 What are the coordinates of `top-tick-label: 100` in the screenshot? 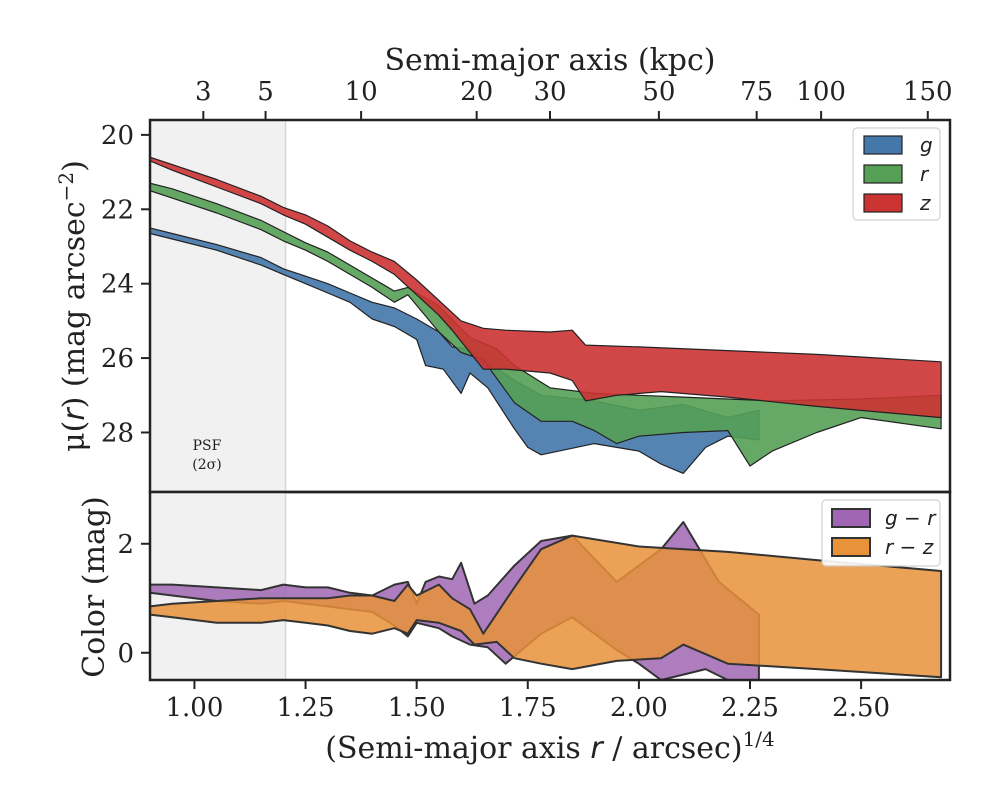 It's located at (821, 92).